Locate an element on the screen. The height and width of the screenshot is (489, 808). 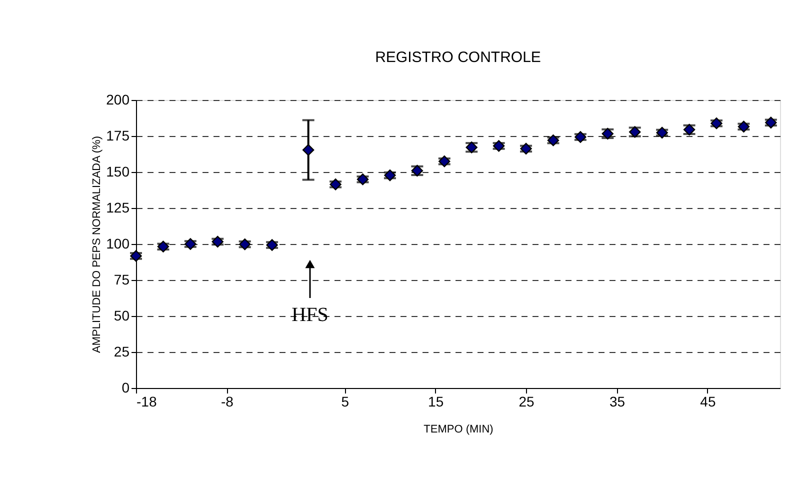
y-tick-label: 150 is located at coordinates (118, 172).